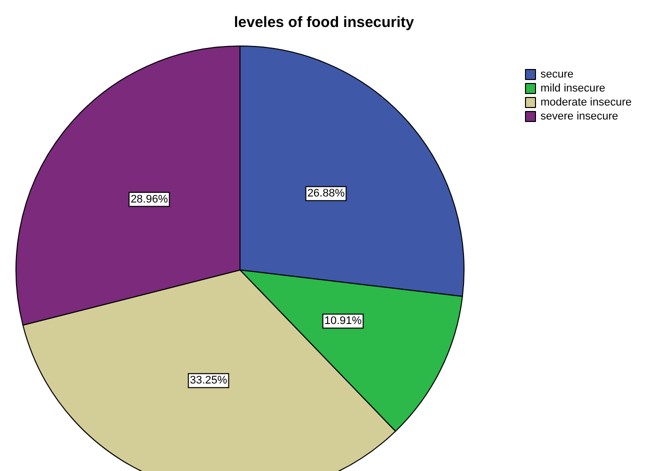  What do you see at coordinates (324, 22) in the screenshot?
I see `chart-title: leveles of food insecurity` at bounding box center [324, 22].